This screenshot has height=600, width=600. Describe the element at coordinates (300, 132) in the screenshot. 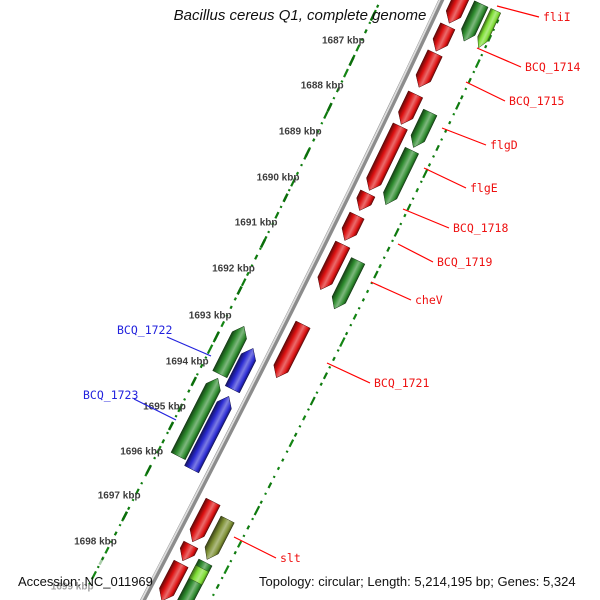

I see `tick-label: 1689 kbp` at that location.